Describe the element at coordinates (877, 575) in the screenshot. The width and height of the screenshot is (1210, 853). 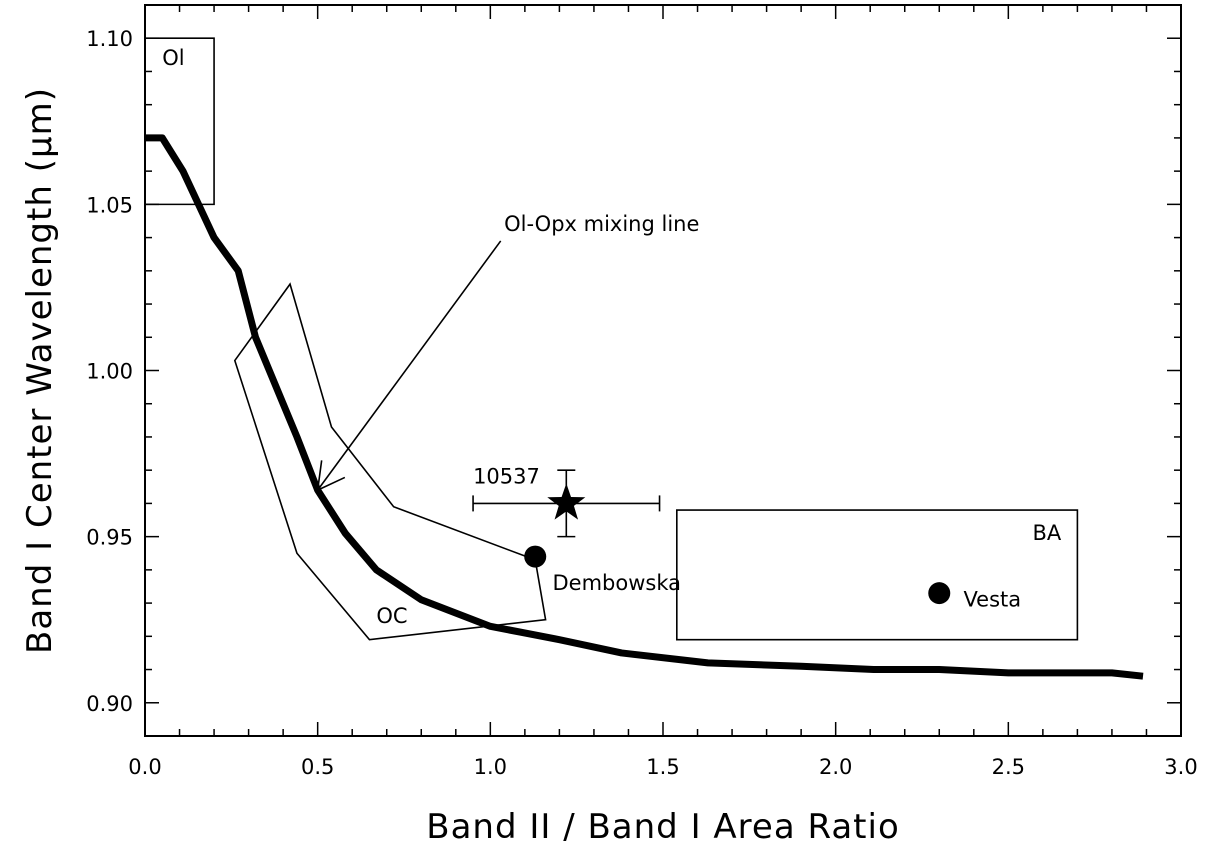
I see `region-ba-outline` at that location.